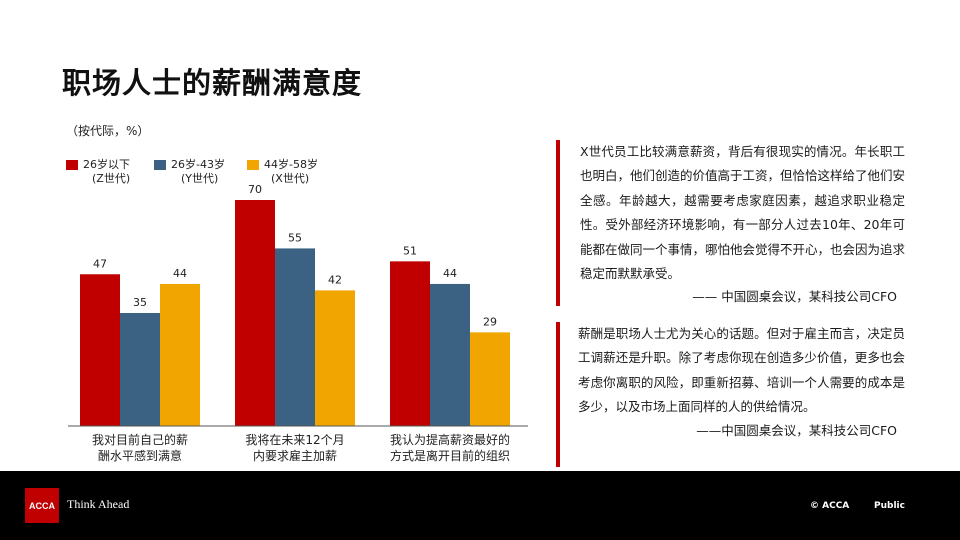 The width and height of the screenshot is (960, 540). Describe the element at coordinates (410, 250) in the screenshot. I see `data-label-z-2: 51` at that location.